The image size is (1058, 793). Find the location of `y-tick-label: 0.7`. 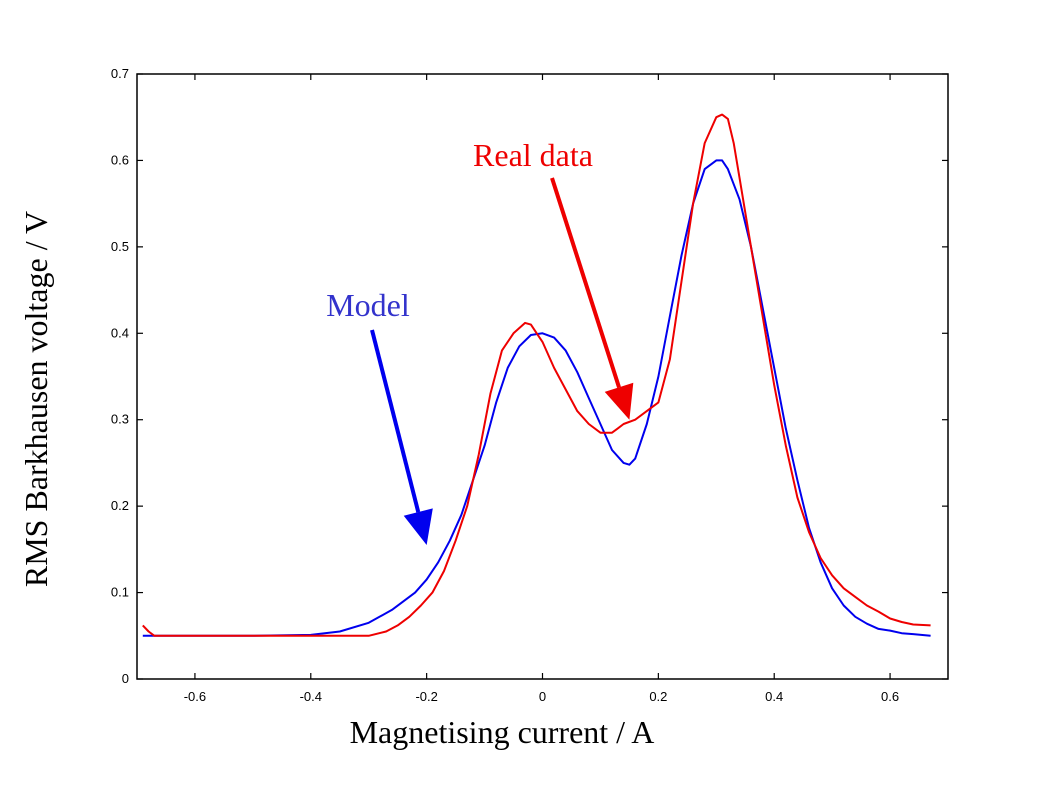

y-tick-label: 0.7 is located at coordinates (120, 73).